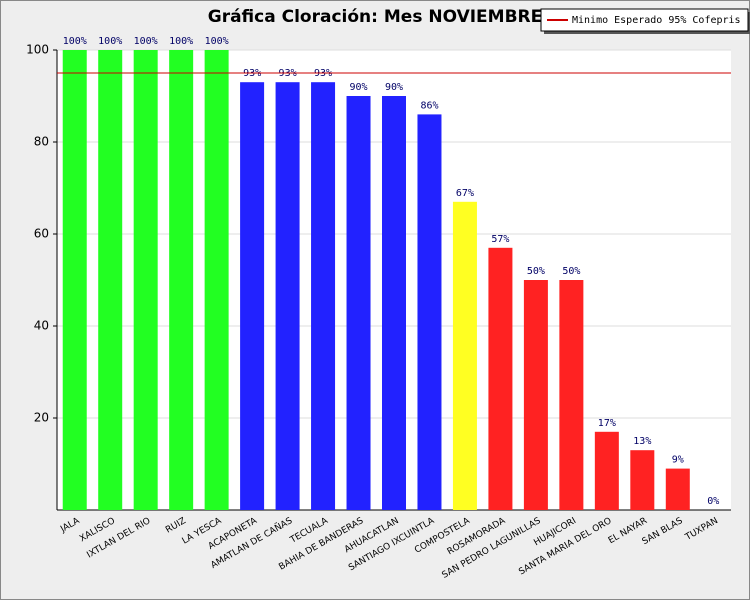  What do you see at coordinates (37, 50) in the screenshot?
I see `y-tick-label: 100` at bounding box center [37, 50].